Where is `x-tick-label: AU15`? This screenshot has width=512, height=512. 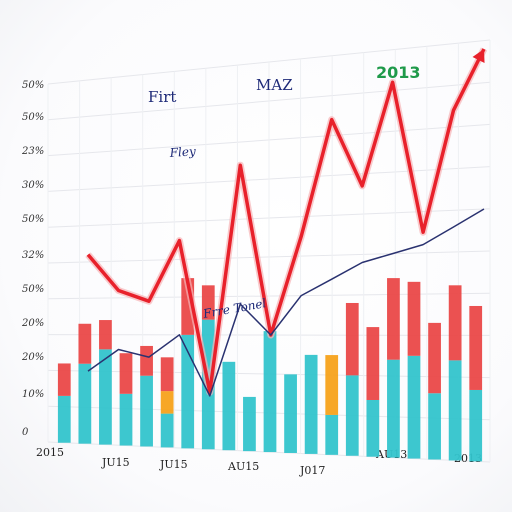
x-tick-label: AU15 is located at coordinates (243, 466).